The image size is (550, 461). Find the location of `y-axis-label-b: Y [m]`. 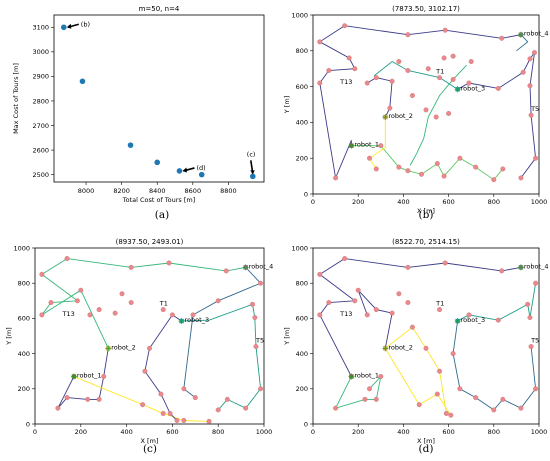

y-axis-label-b: Y [m] is located at coordinates (287, 105).